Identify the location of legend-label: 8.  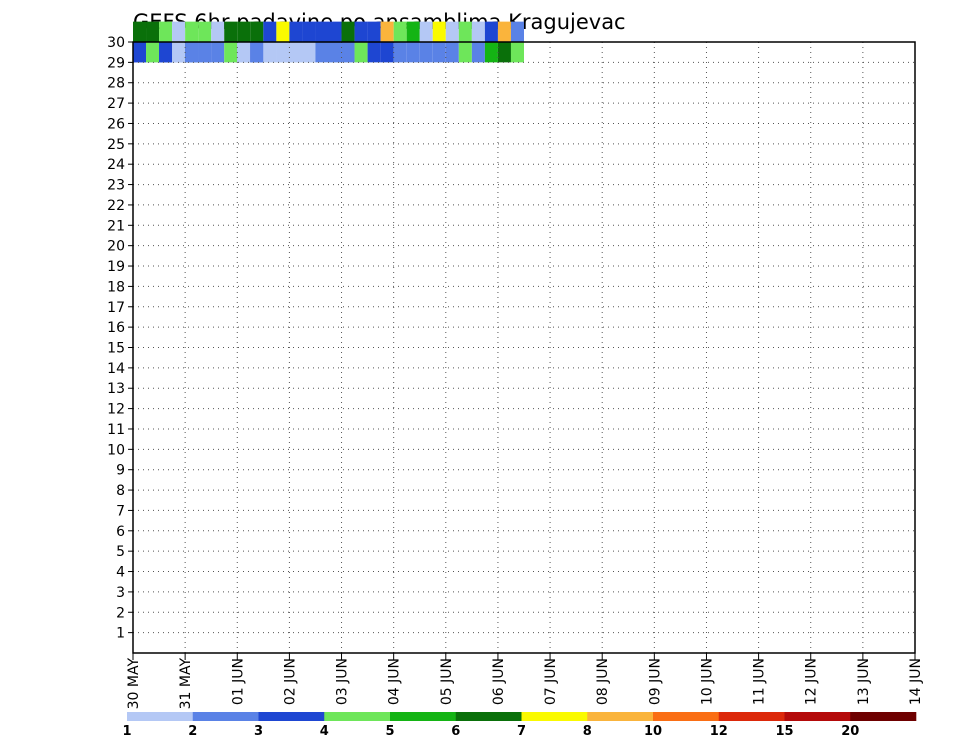
(587, 731).